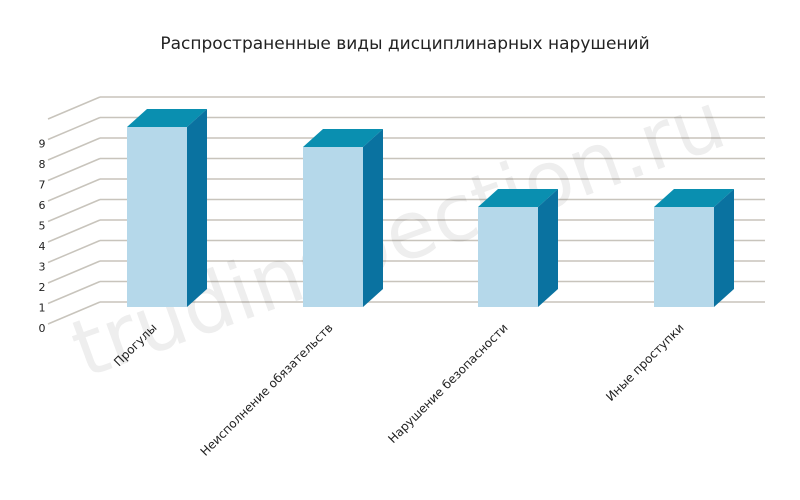 Image resolution: width=800 pixels, height=500 pixels. I want to click on y-tick-label: 6, so click(42, 205).